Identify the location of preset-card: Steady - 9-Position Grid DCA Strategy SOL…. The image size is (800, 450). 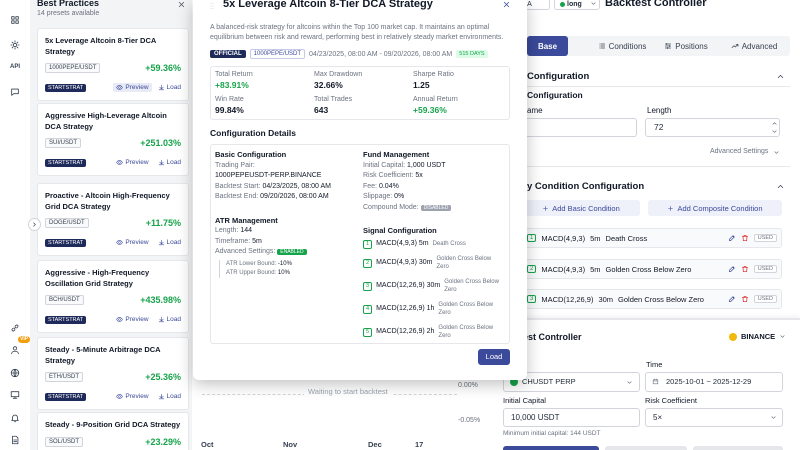
(113, 431).